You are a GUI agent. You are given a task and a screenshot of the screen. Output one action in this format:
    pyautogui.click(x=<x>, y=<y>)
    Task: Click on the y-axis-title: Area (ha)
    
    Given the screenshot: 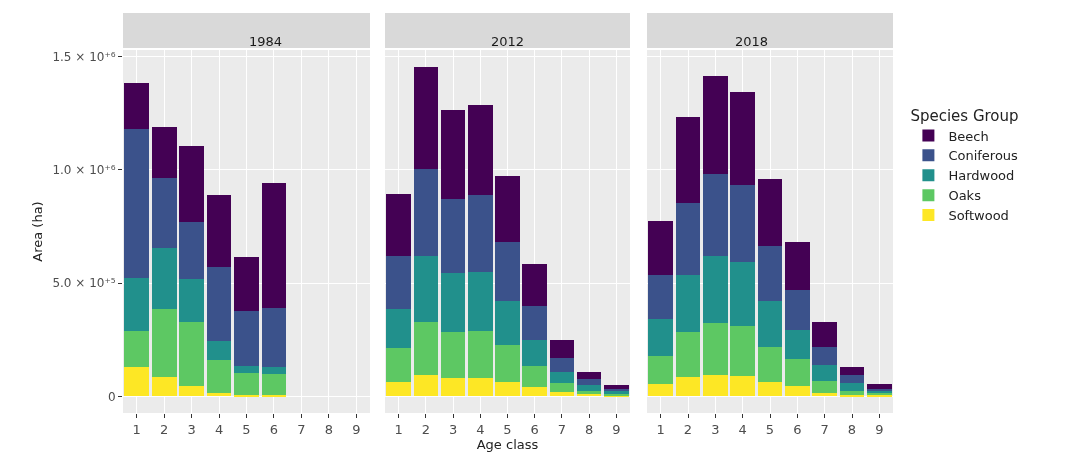 What is the action you would take?
    pyautogui.click(x=38, y=231)
    